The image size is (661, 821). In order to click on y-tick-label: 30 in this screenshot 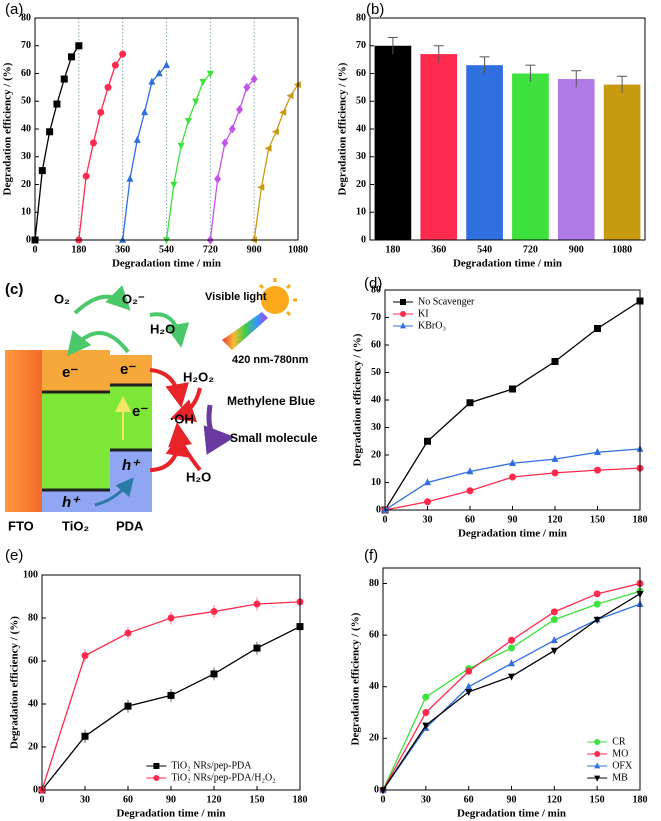, I will do `click(376, 427)`.